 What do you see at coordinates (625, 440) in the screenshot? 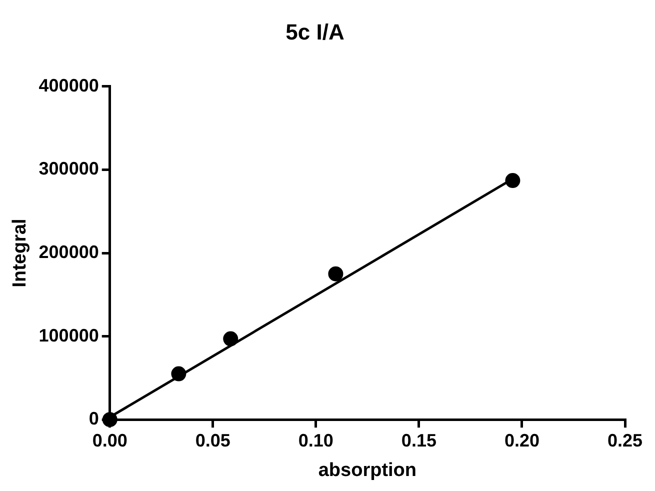
I see `x-tick-label: 0.25` at bounding box center [625, 440].